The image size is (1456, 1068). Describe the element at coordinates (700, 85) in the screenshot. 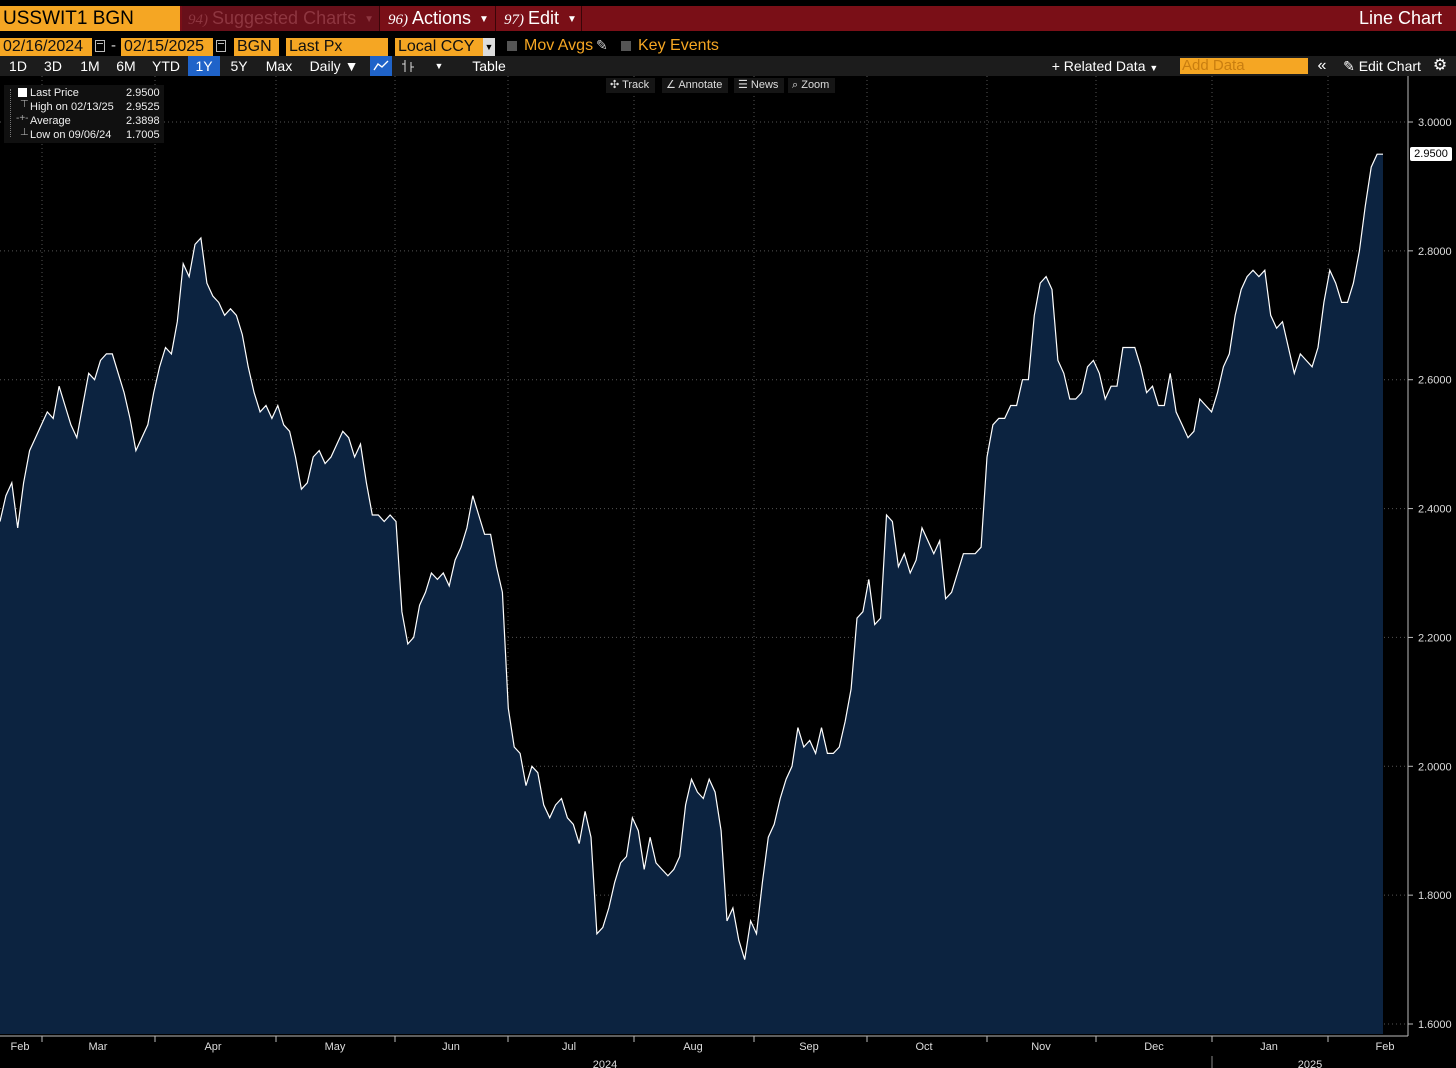

I see `annotate-label: Annotate` at that location.